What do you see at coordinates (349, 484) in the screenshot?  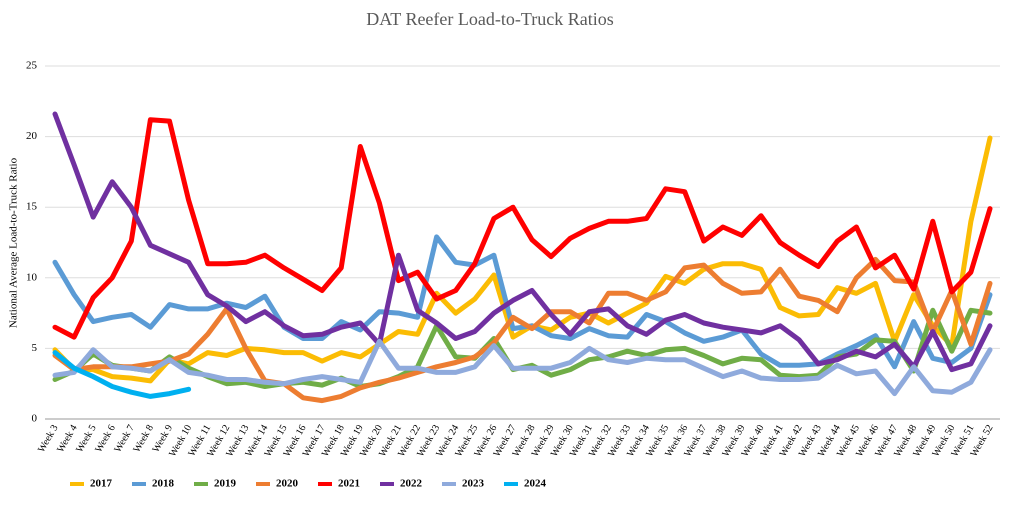 I see `legend-label: 2021` at bounding box center [349, 484].